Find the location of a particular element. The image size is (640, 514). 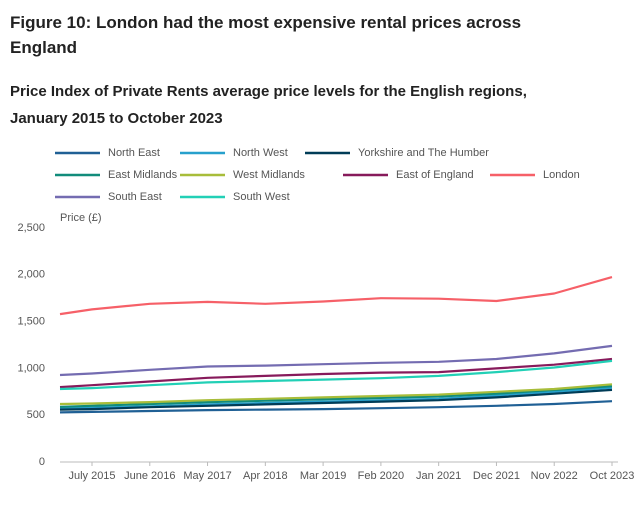

legend-label: South West is located at coordinates (261, 197).